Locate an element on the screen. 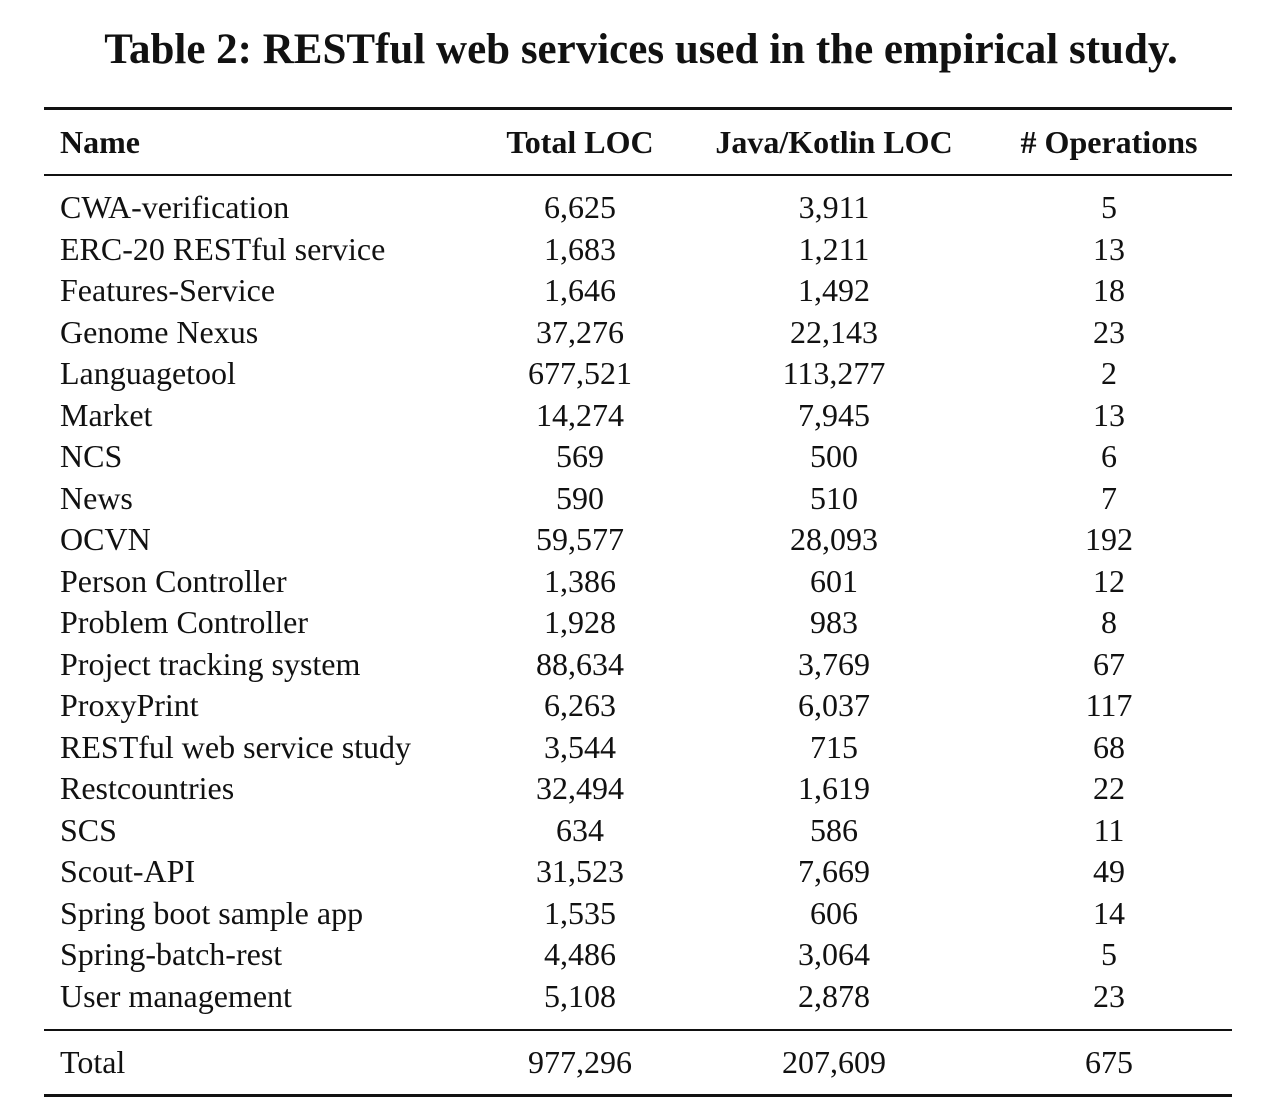 This screenshot has height=1120, width=1282. cell-name: Spring boot sample app is located at coordinates (212, 913).